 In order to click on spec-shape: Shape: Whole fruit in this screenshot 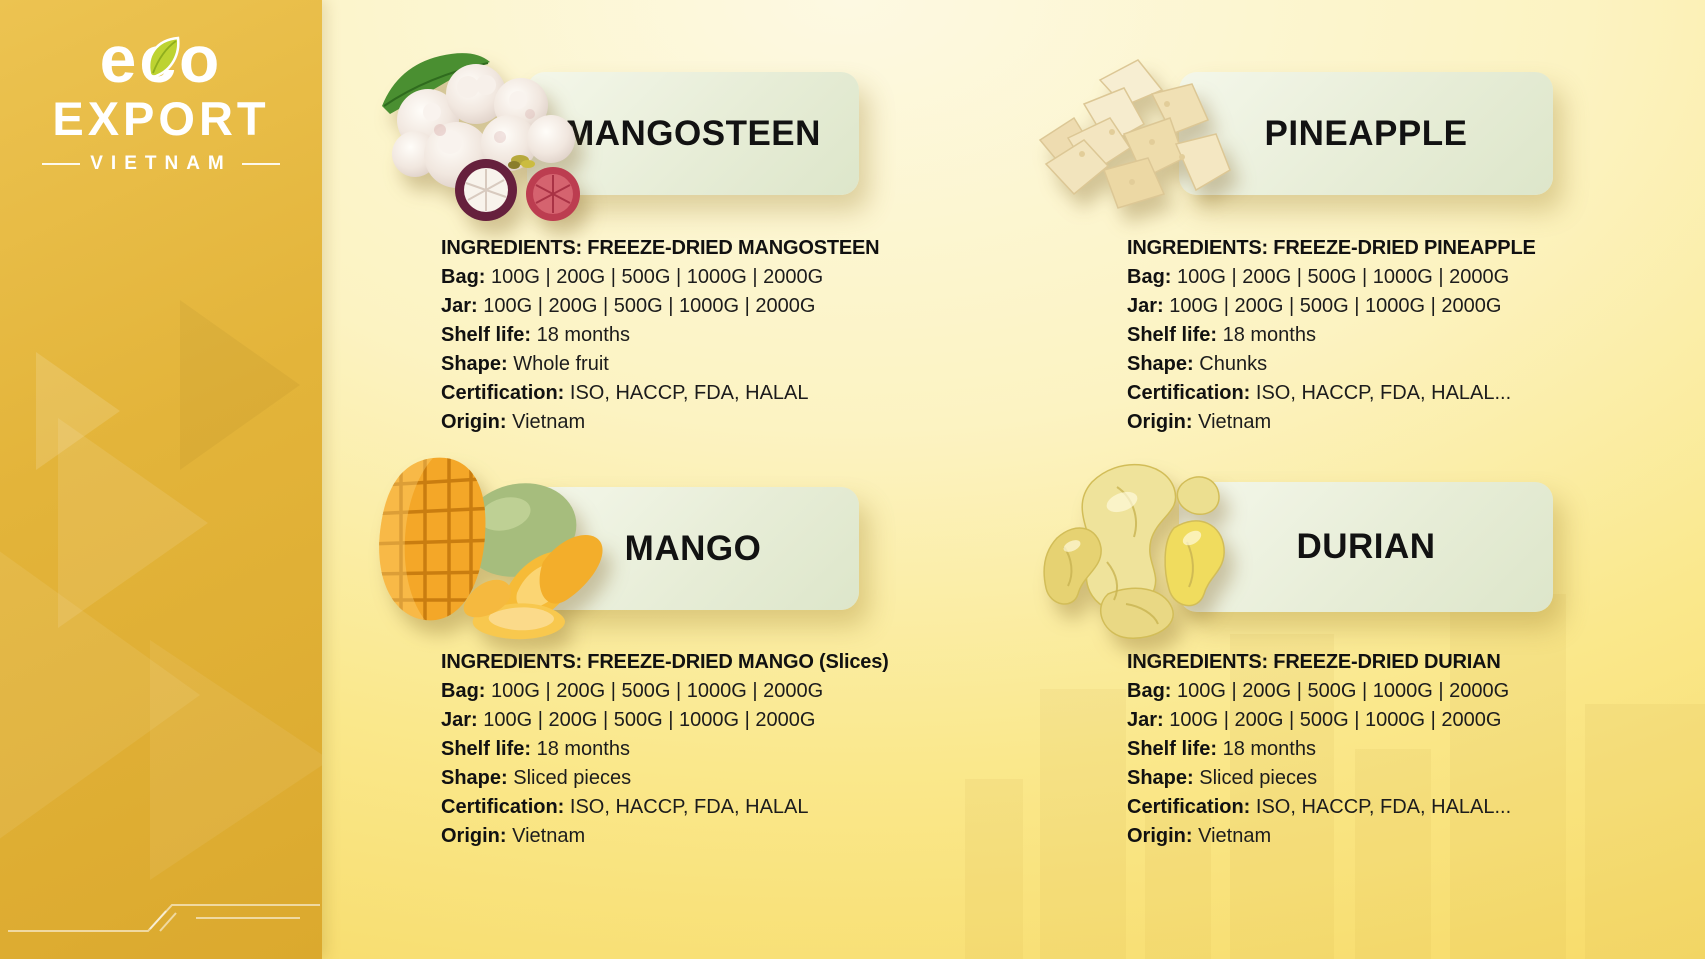, I will do `click(660, 364)`.